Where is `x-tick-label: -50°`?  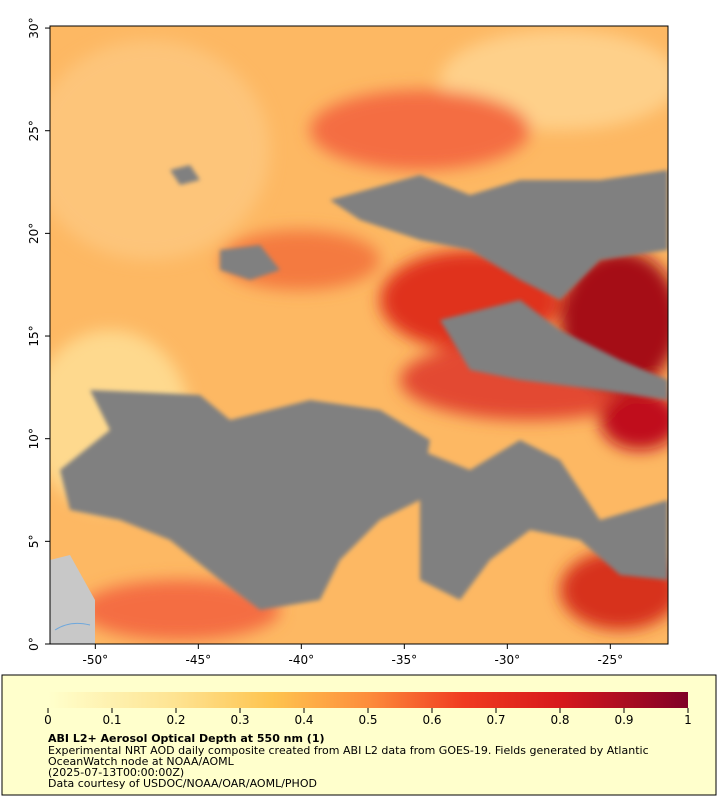 x-tick-label: -50° is located at coordinates (96, 660).